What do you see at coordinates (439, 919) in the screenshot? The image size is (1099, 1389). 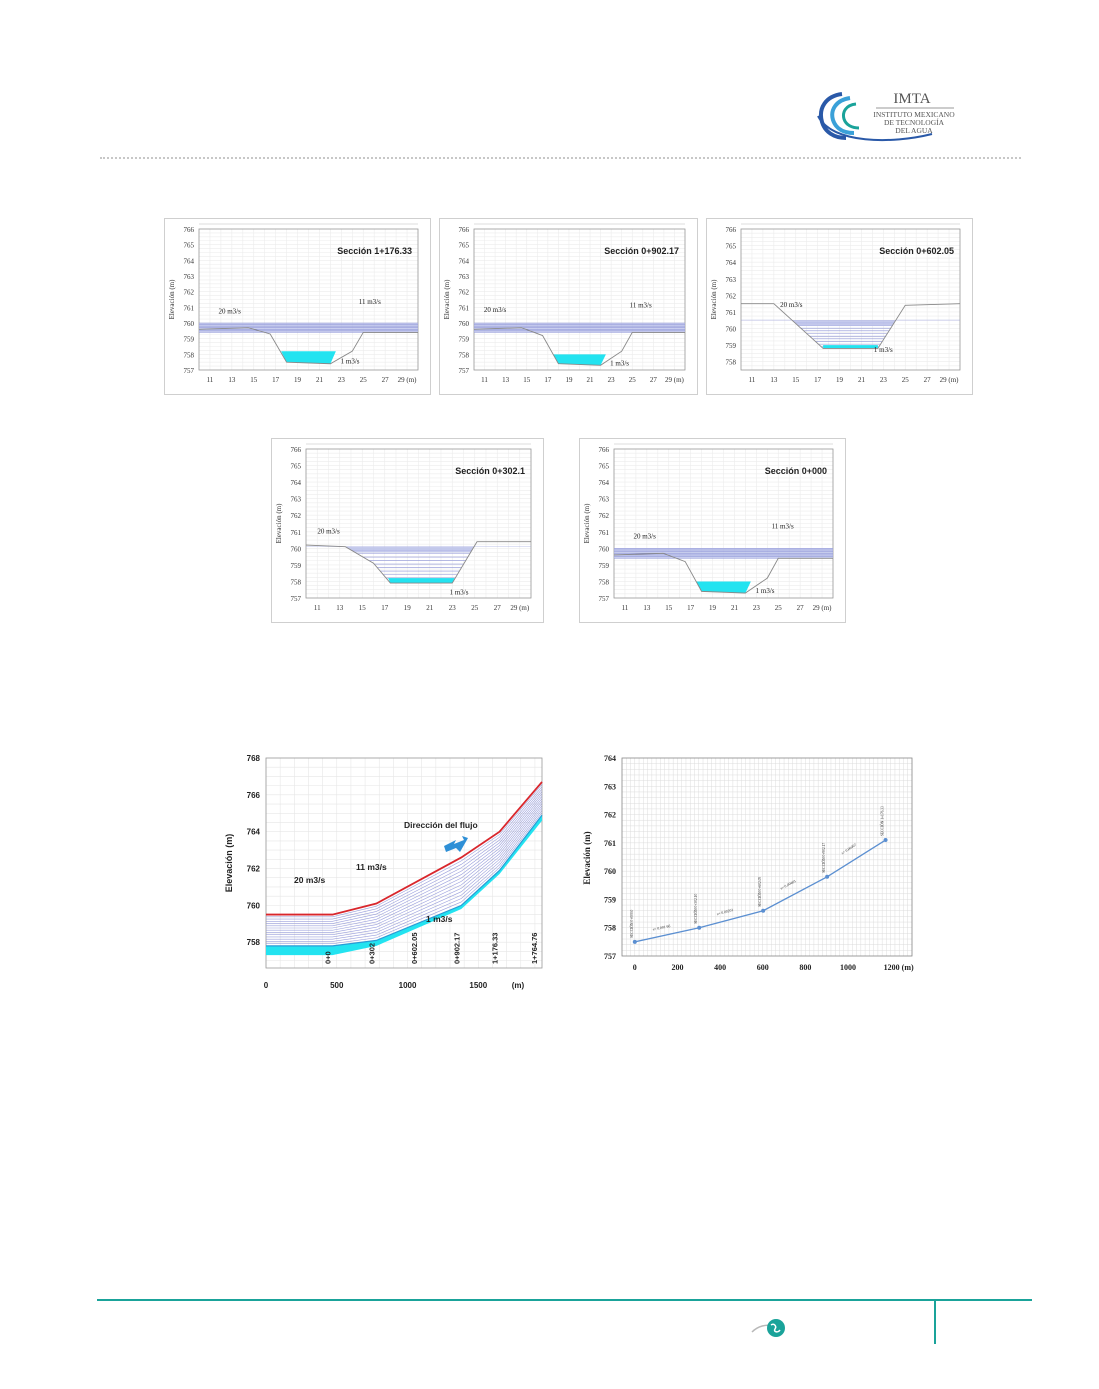 I see `label-1-m3s: 1 m3/s` at bounding box center [439, 919].